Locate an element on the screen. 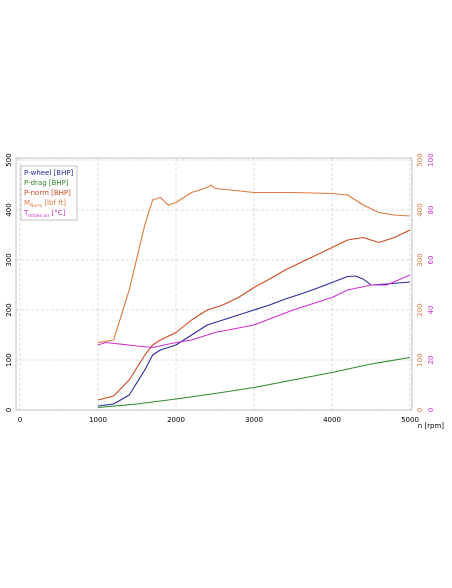 This screenshot has height=588, width=452. legend-name: P-drag [BHP] is located at coordinates (46, 183).